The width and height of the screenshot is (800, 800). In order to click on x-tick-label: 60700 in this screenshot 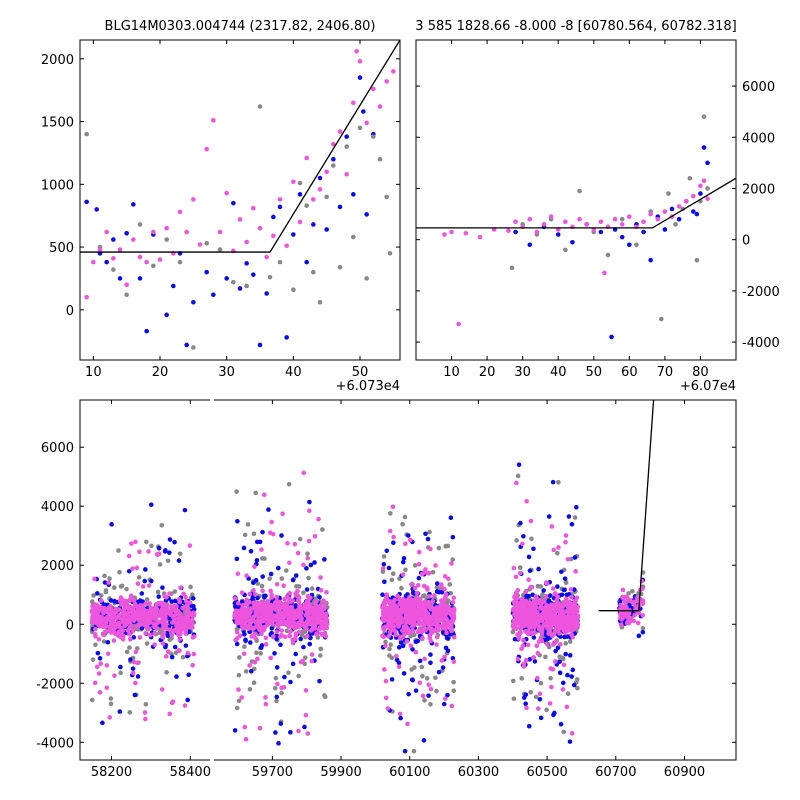, I will do `click(615, 772)`.